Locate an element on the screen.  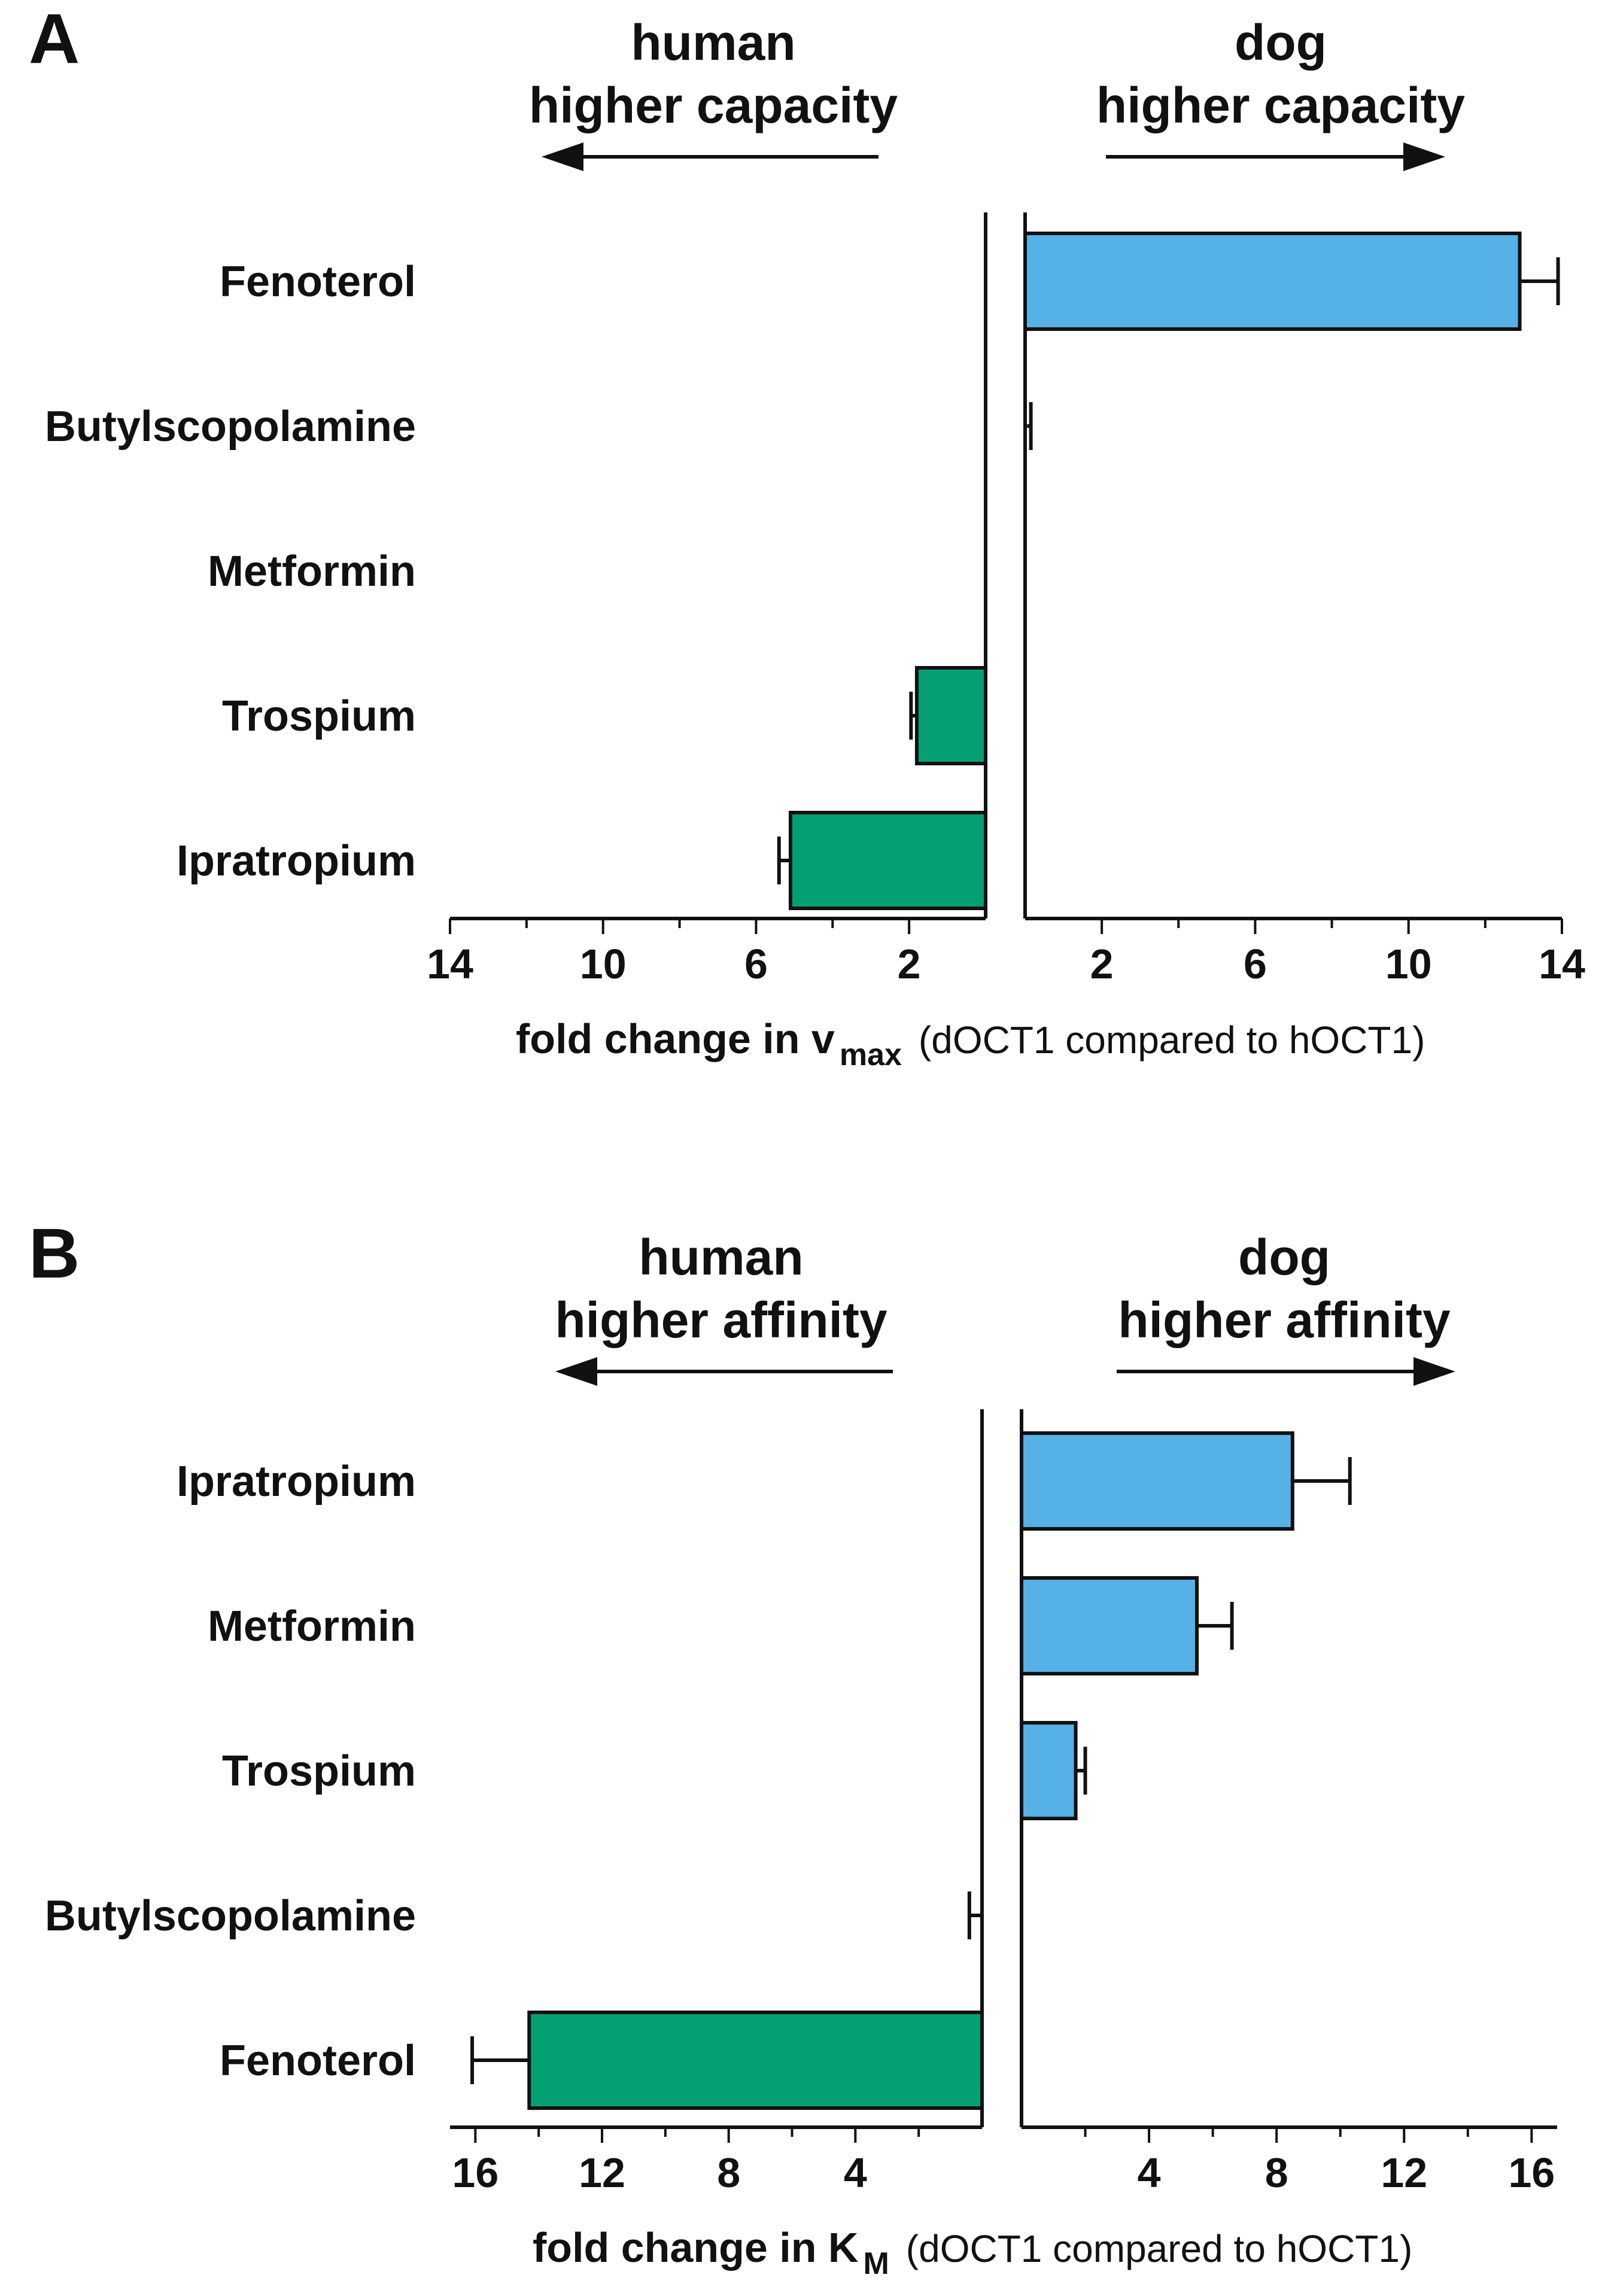
tick-label-right: 10 is located at coordinates (1408, 964).